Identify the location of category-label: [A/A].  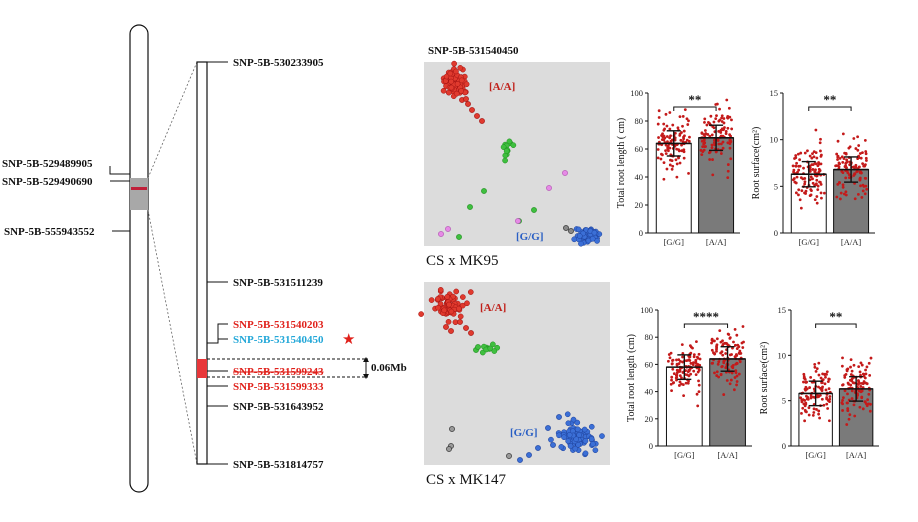
(856, 455).